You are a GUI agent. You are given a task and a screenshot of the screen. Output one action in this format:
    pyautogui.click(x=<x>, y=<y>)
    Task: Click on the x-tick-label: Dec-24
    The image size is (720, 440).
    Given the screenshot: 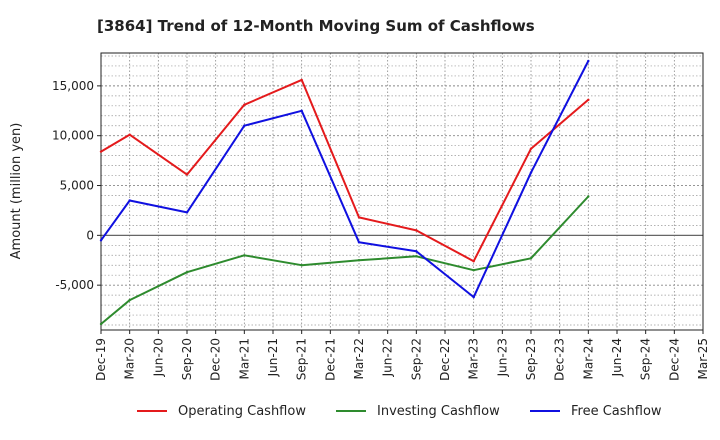 What is the action you would take?
    pyautogui.click(x=674, y=359)
    